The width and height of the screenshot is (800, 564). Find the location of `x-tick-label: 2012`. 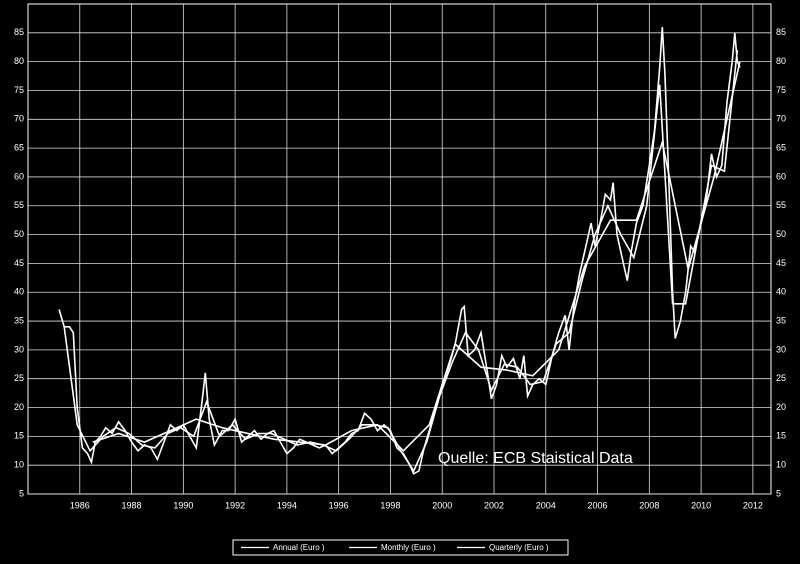

x-tick-label: 2012 is located at coordinates (753, 505).